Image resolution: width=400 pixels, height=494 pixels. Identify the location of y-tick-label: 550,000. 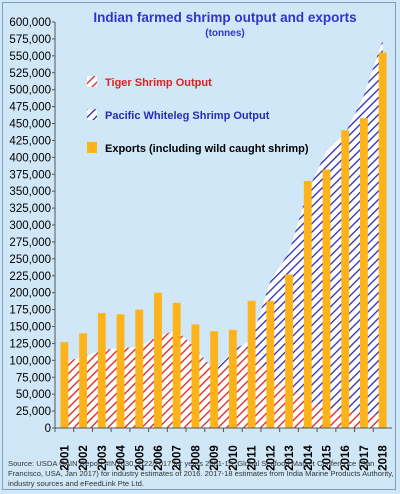
(30, 57).